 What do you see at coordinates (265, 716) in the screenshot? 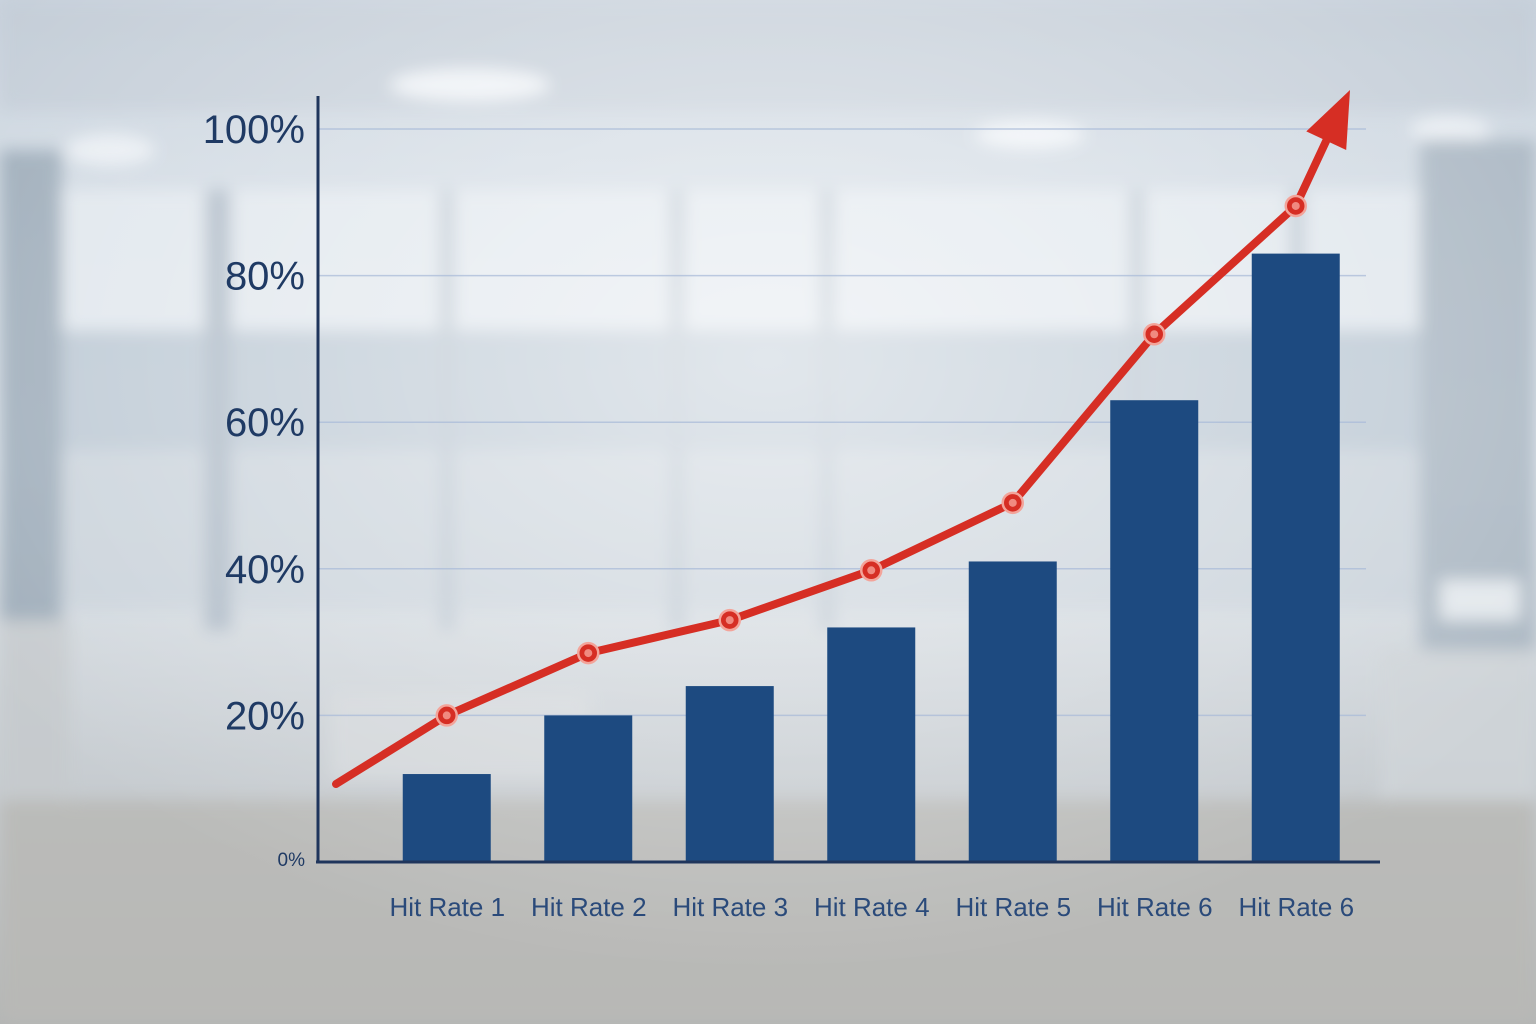
I see `y-tick-label: 20%` at bounding box center [265, 716].